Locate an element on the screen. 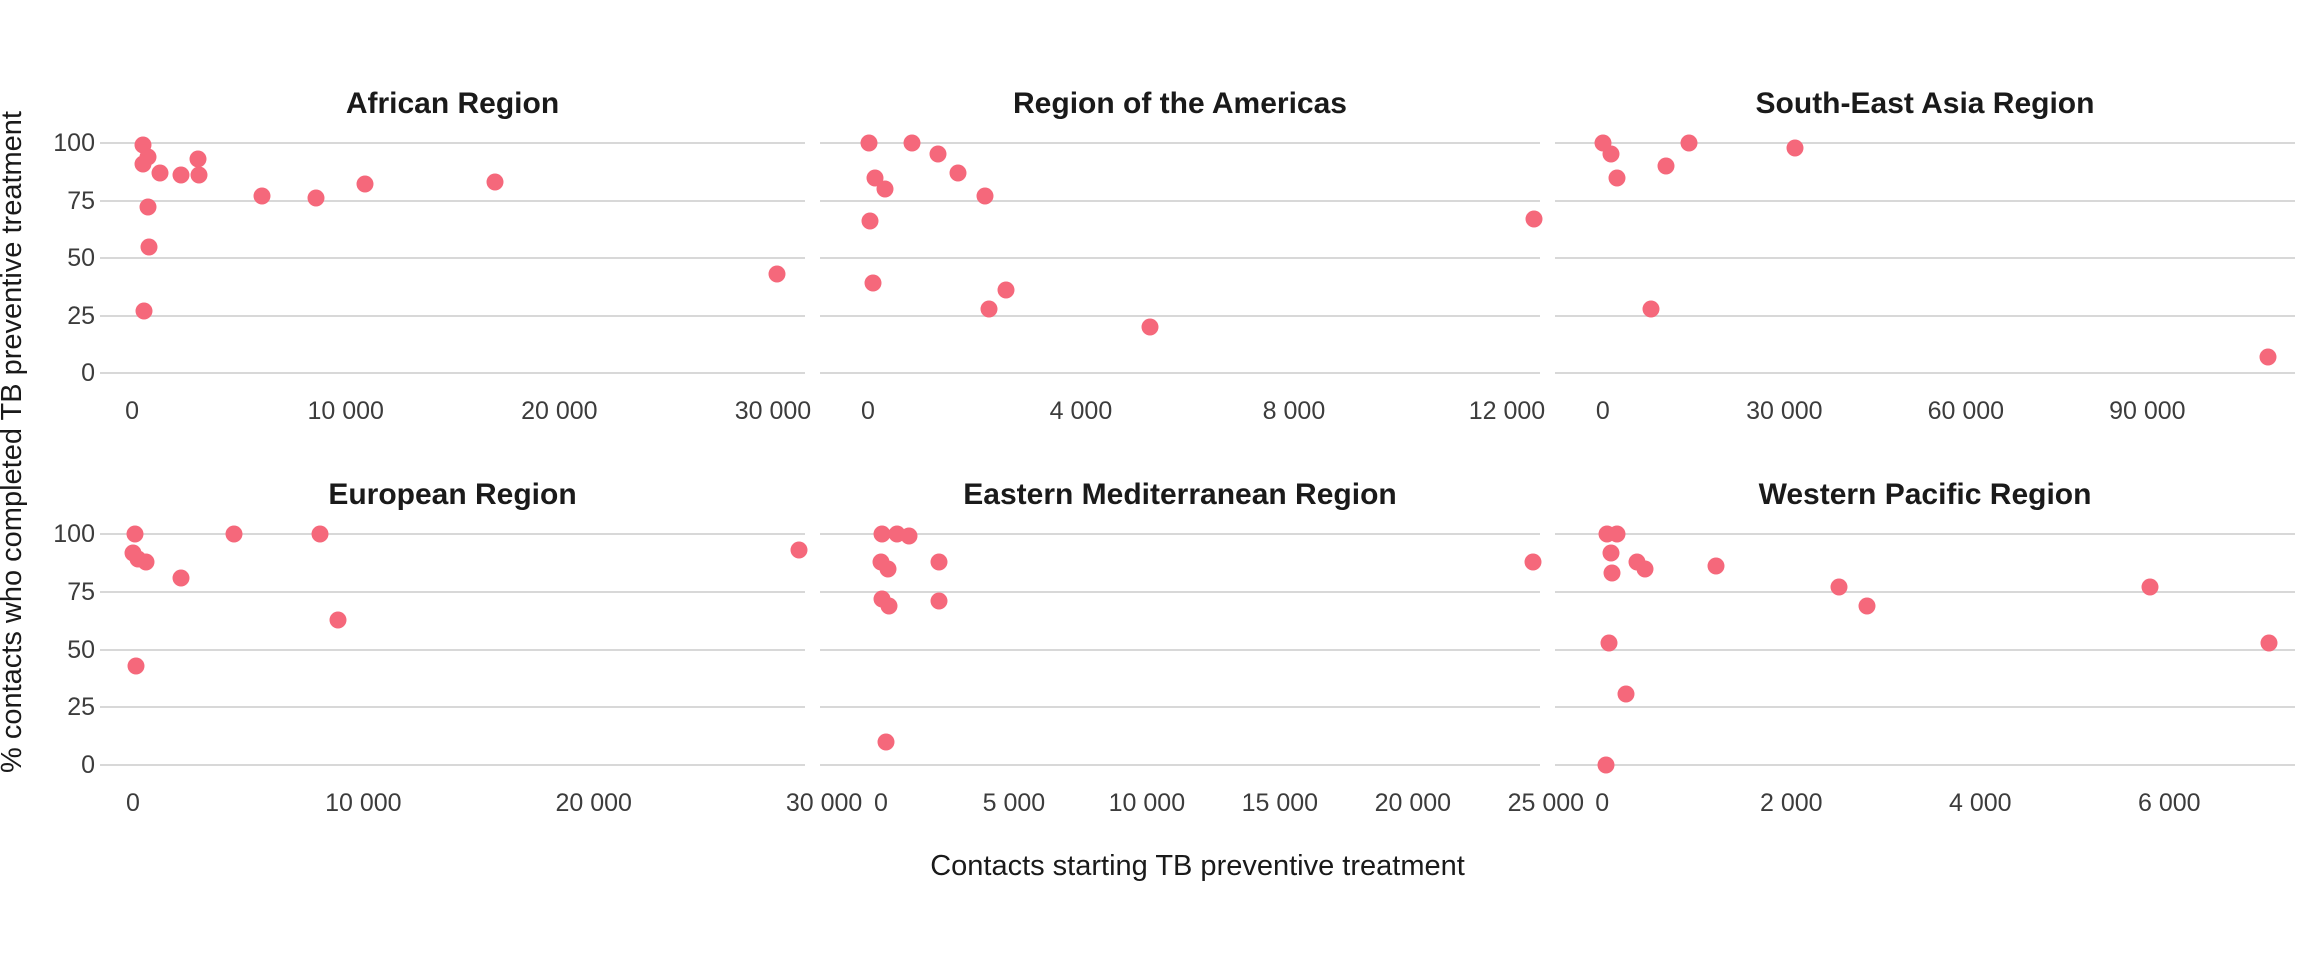 This screenshot has width=2304, height=960. x-tick-label: 12 000 is located at coordinates (1507, 411).